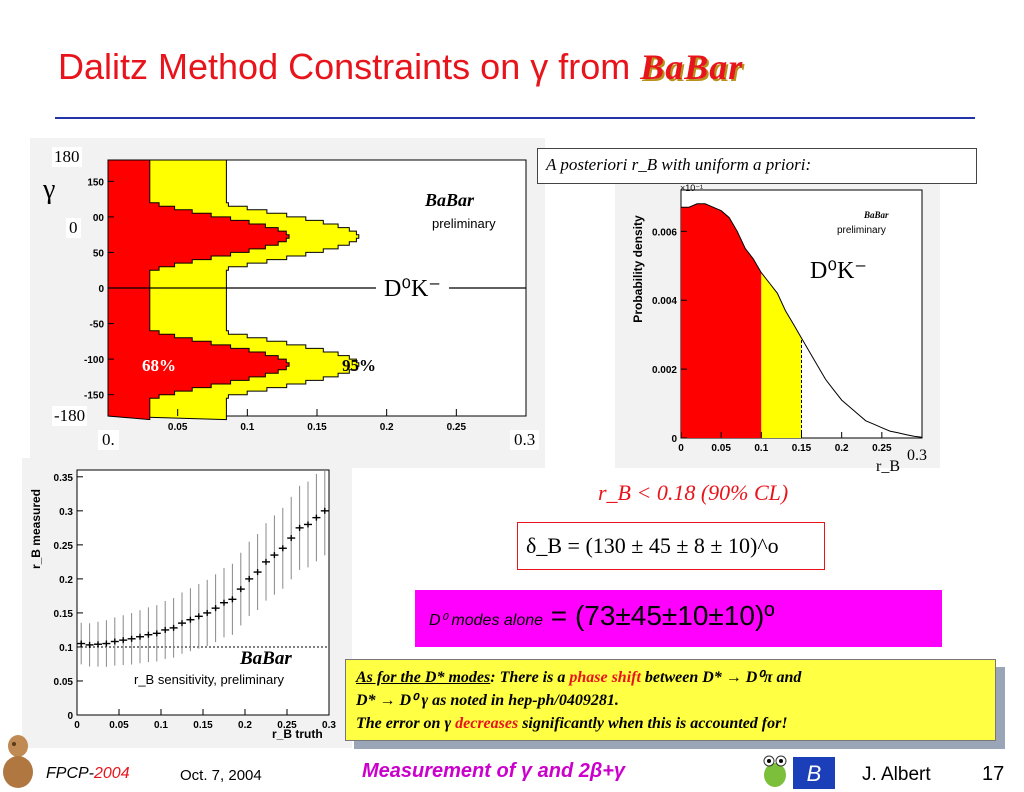  Describe the element at coordinates (876, 215) in the screenshot. I see `babar-logo-small: BaBar` at that location.